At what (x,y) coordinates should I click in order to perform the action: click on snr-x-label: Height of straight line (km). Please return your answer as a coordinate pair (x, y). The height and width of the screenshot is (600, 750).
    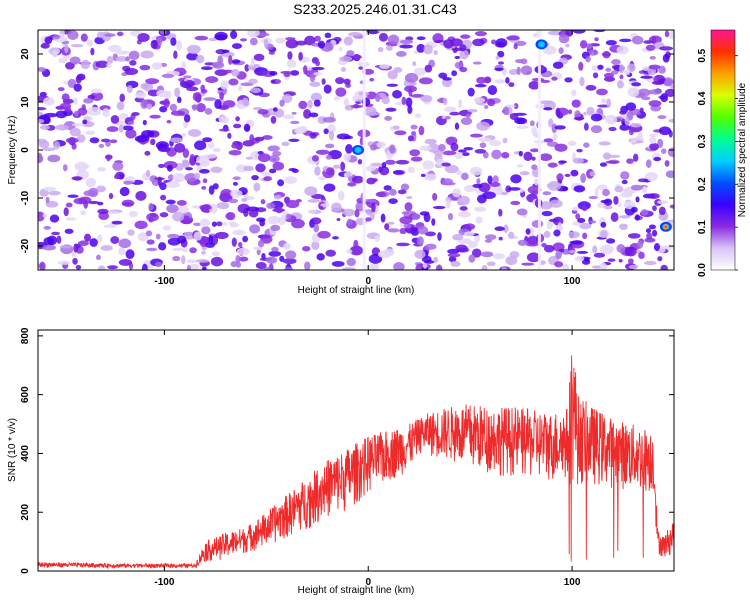
    Looking at the image, I should click on (356, 590).